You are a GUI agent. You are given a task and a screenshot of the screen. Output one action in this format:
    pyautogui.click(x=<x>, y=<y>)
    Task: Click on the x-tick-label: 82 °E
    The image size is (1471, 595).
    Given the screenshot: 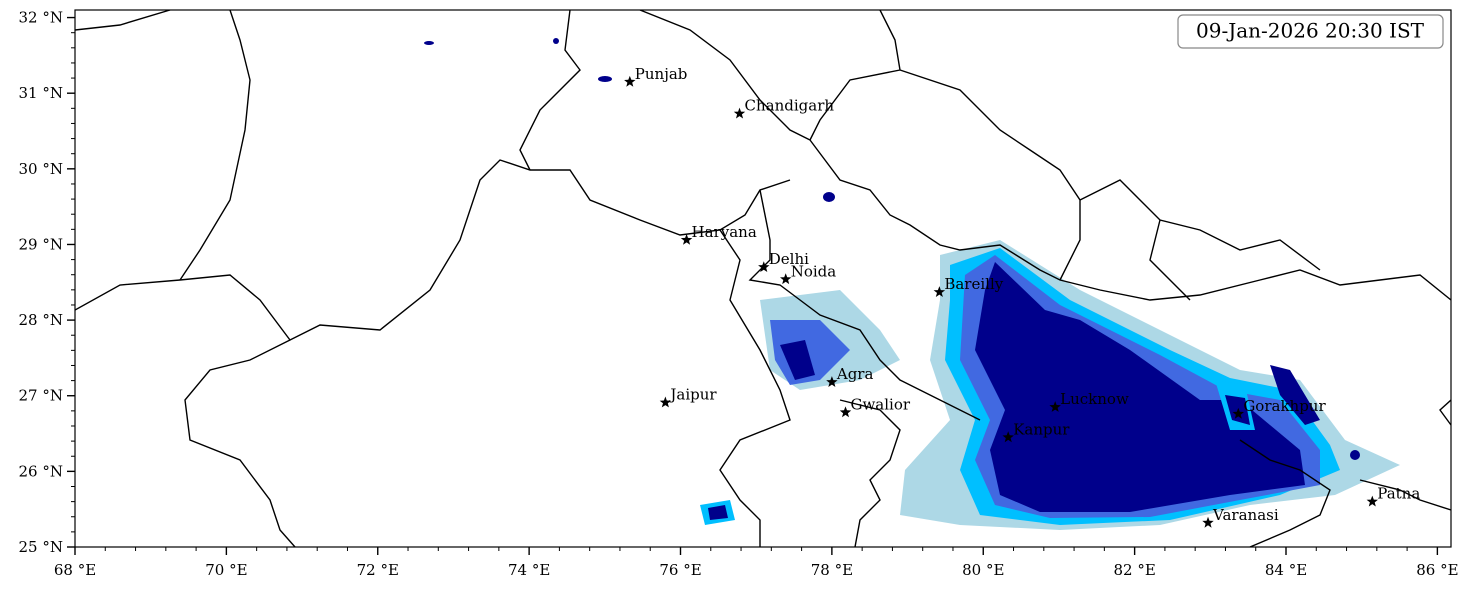 What is the action you would take?
    pyautogui.click(x=1134, y=570)
    